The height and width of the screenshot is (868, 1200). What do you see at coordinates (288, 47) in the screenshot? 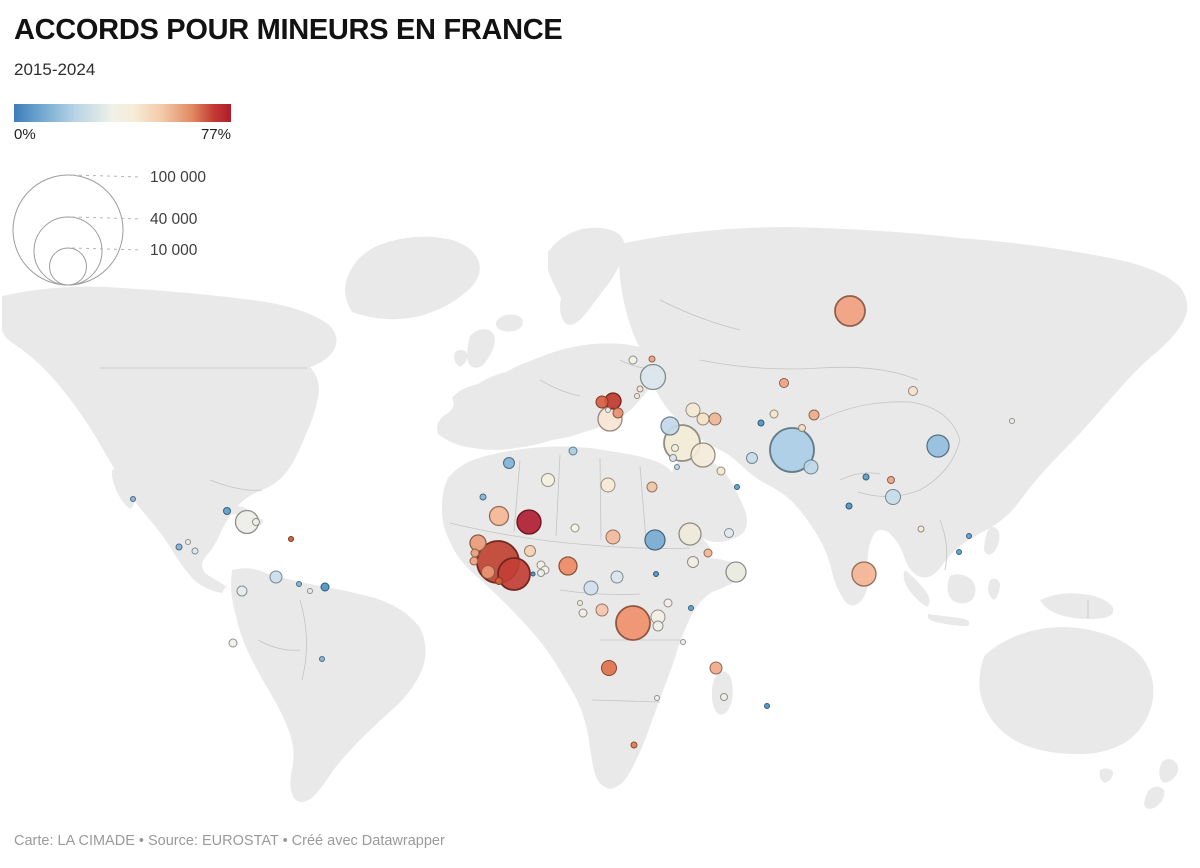
I see `header: ACCORDS POUR MINEURS EN FRANCE 2015-2024` at bounding box center [288, 47].